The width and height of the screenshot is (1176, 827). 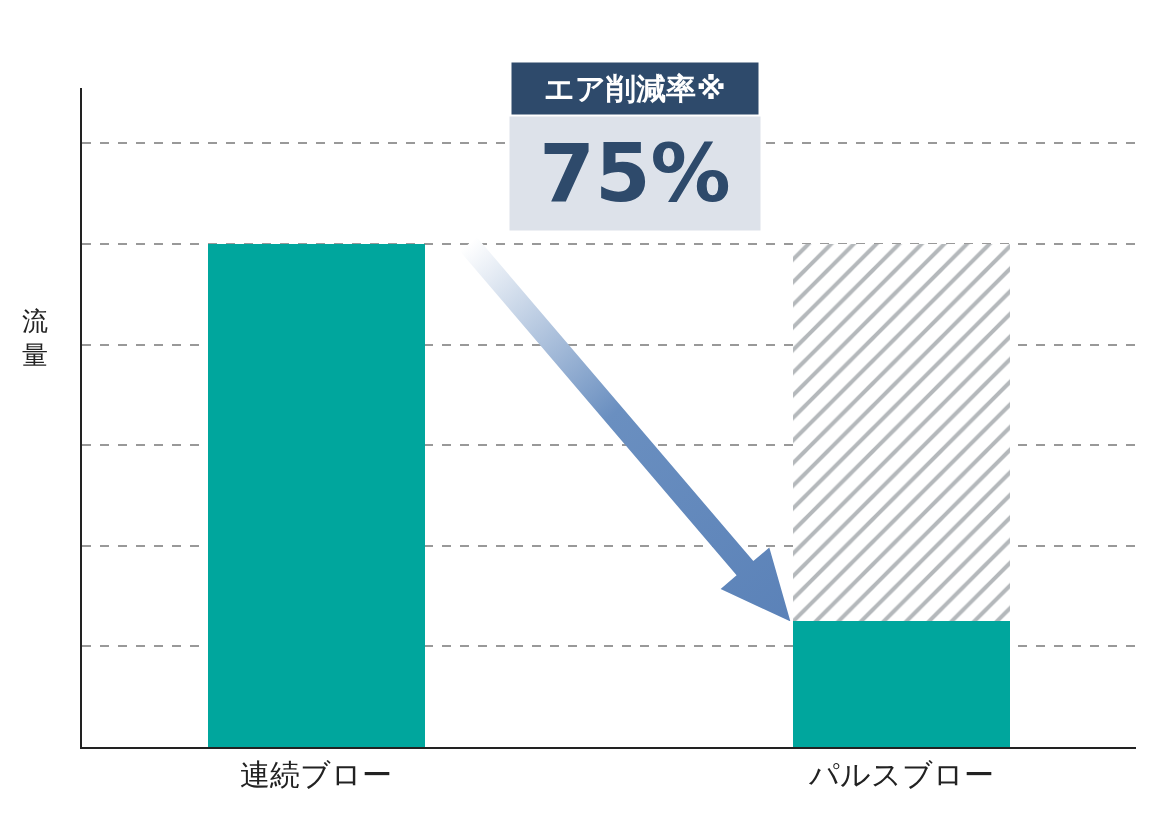 What do you see at coordinates (635, 173) in the screenshot?
I see `text: 75%` at bounding box center [635, 173].